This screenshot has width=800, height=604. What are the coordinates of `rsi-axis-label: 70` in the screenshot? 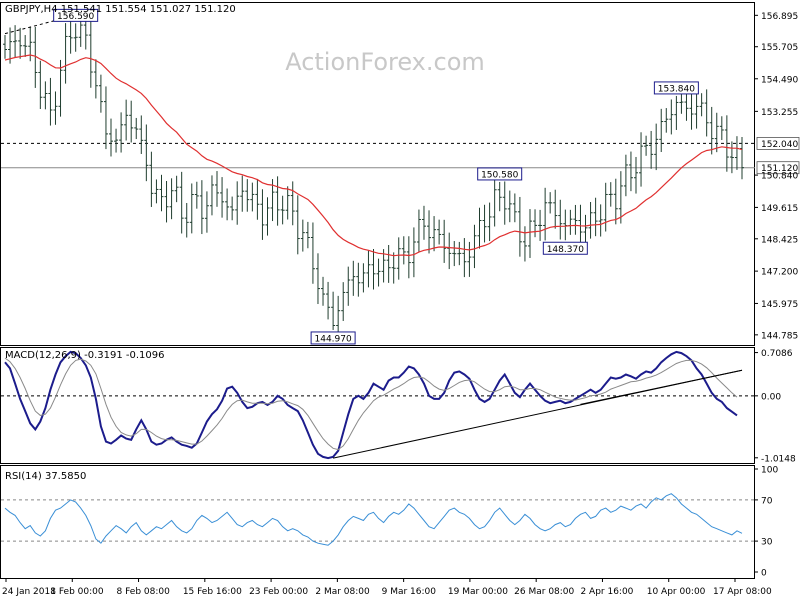 It's located at (767, 501).